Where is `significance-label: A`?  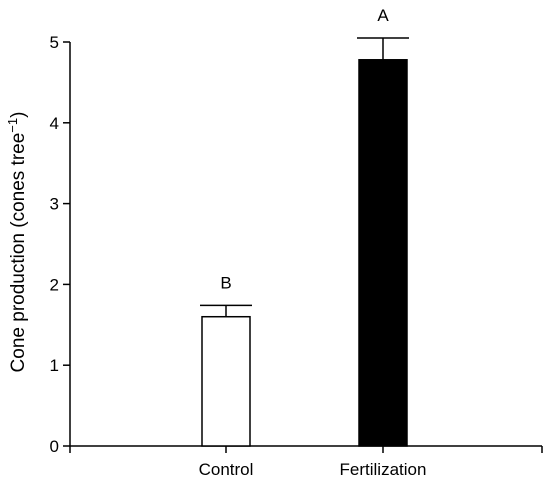 significance-label: A is located at coordinates (383, 15).